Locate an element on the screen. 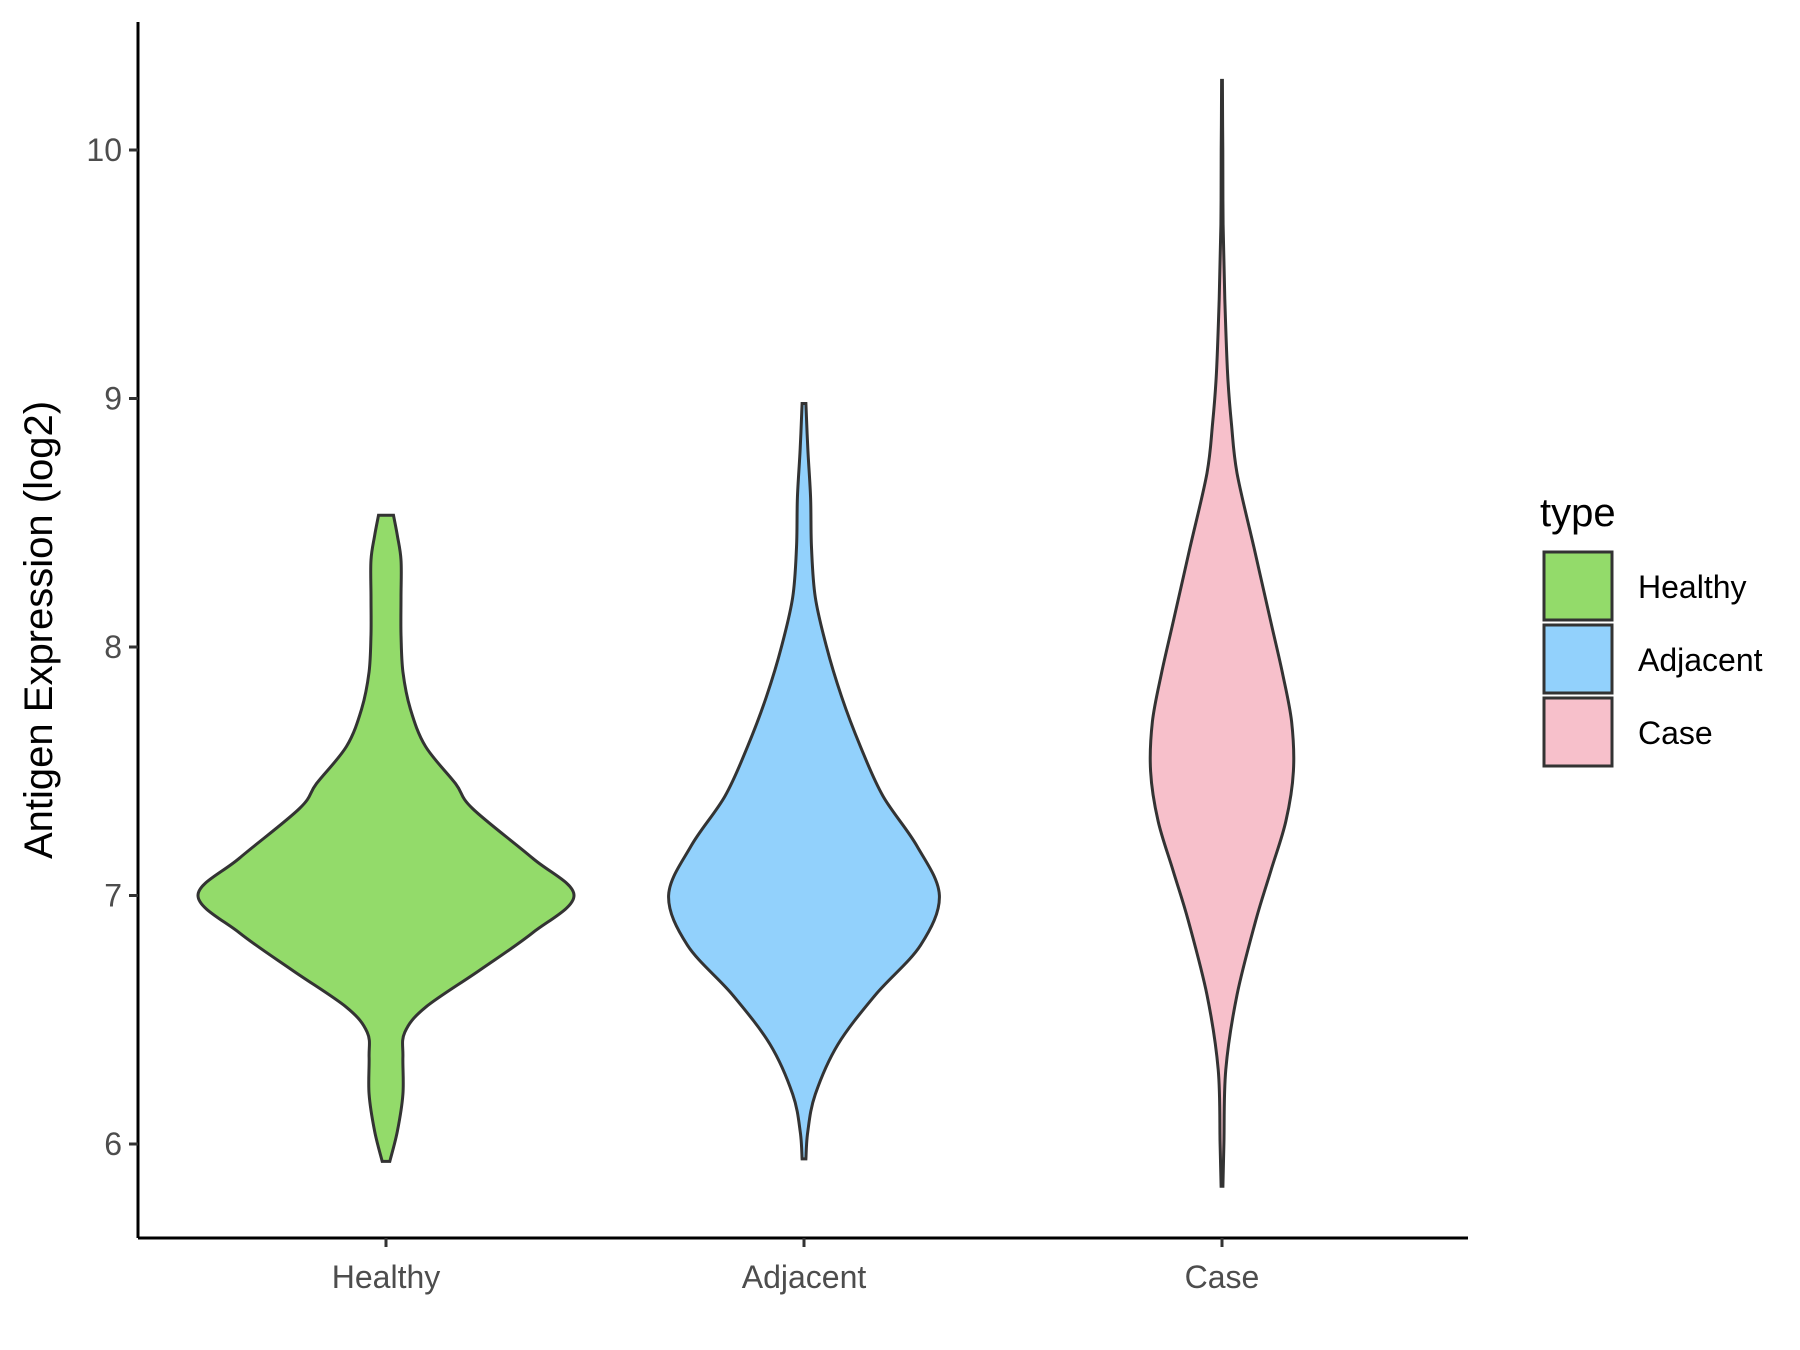  legend-title: type is located at coordinates (1578, 513).